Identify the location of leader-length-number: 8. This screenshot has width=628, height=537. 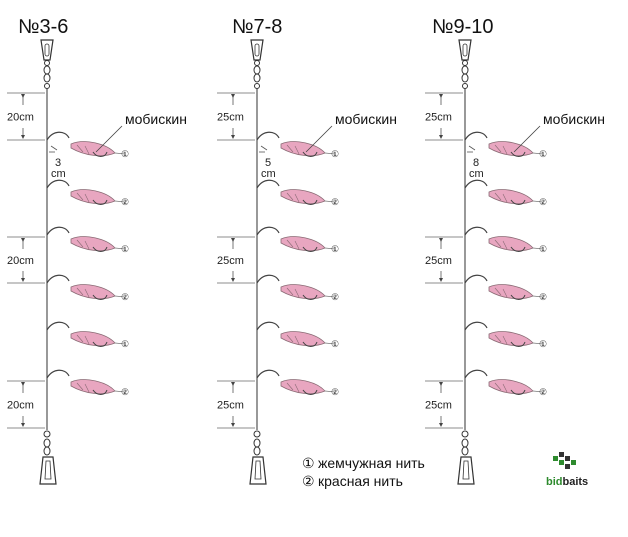
(476, 163).